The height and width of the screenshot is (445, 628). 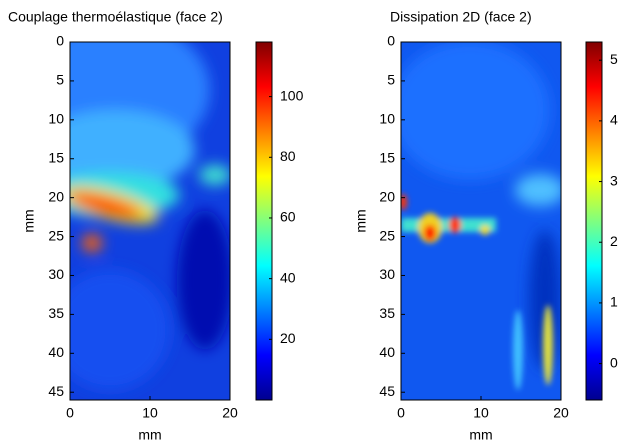 I want to click on colorbar-tick-label: 40, so click(x=288, y=277).